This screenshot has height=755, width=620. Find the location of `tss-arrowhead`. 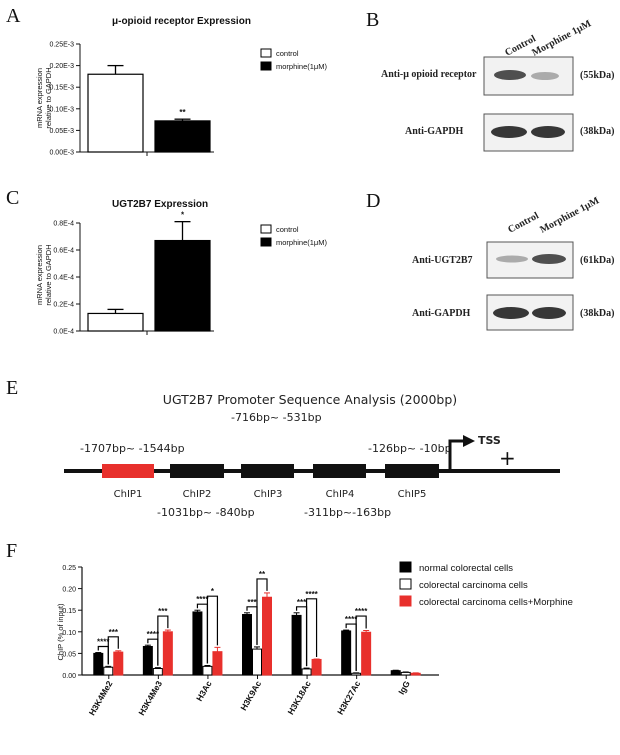

tss-arrowhead is located at coordinates (469, 441).